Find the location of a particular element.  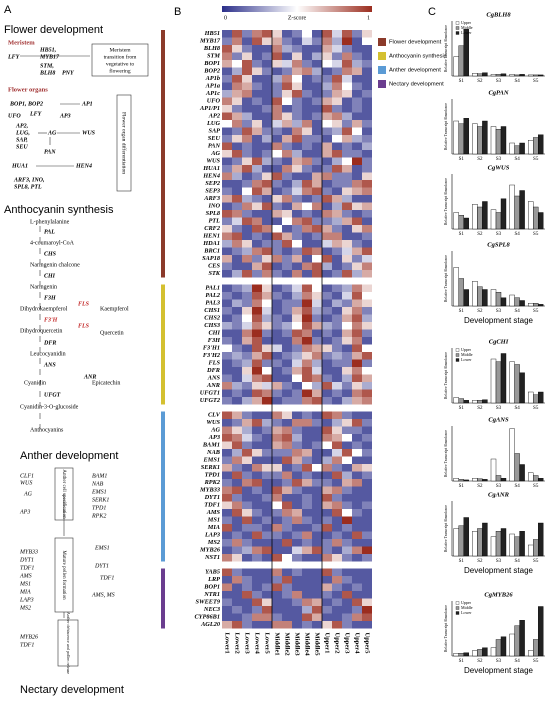

gene-label: SEP3 is located at coordinates (212, 191).